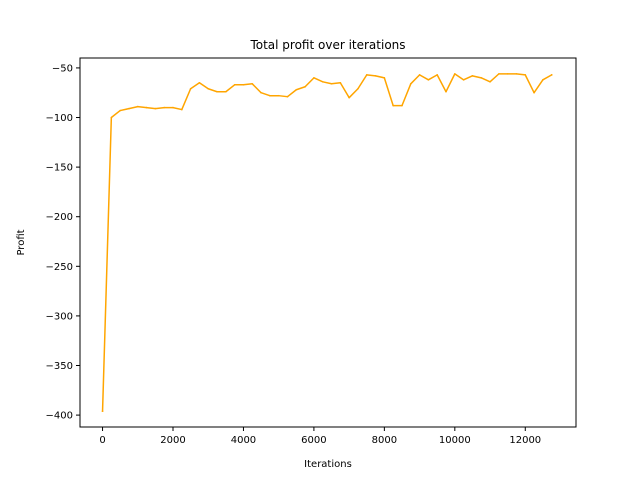 This screenshot has width=640, height=480. Describe the element at coordinates (313, 440) in the screenshot. I see `x-tick-label: 6000` at that location.